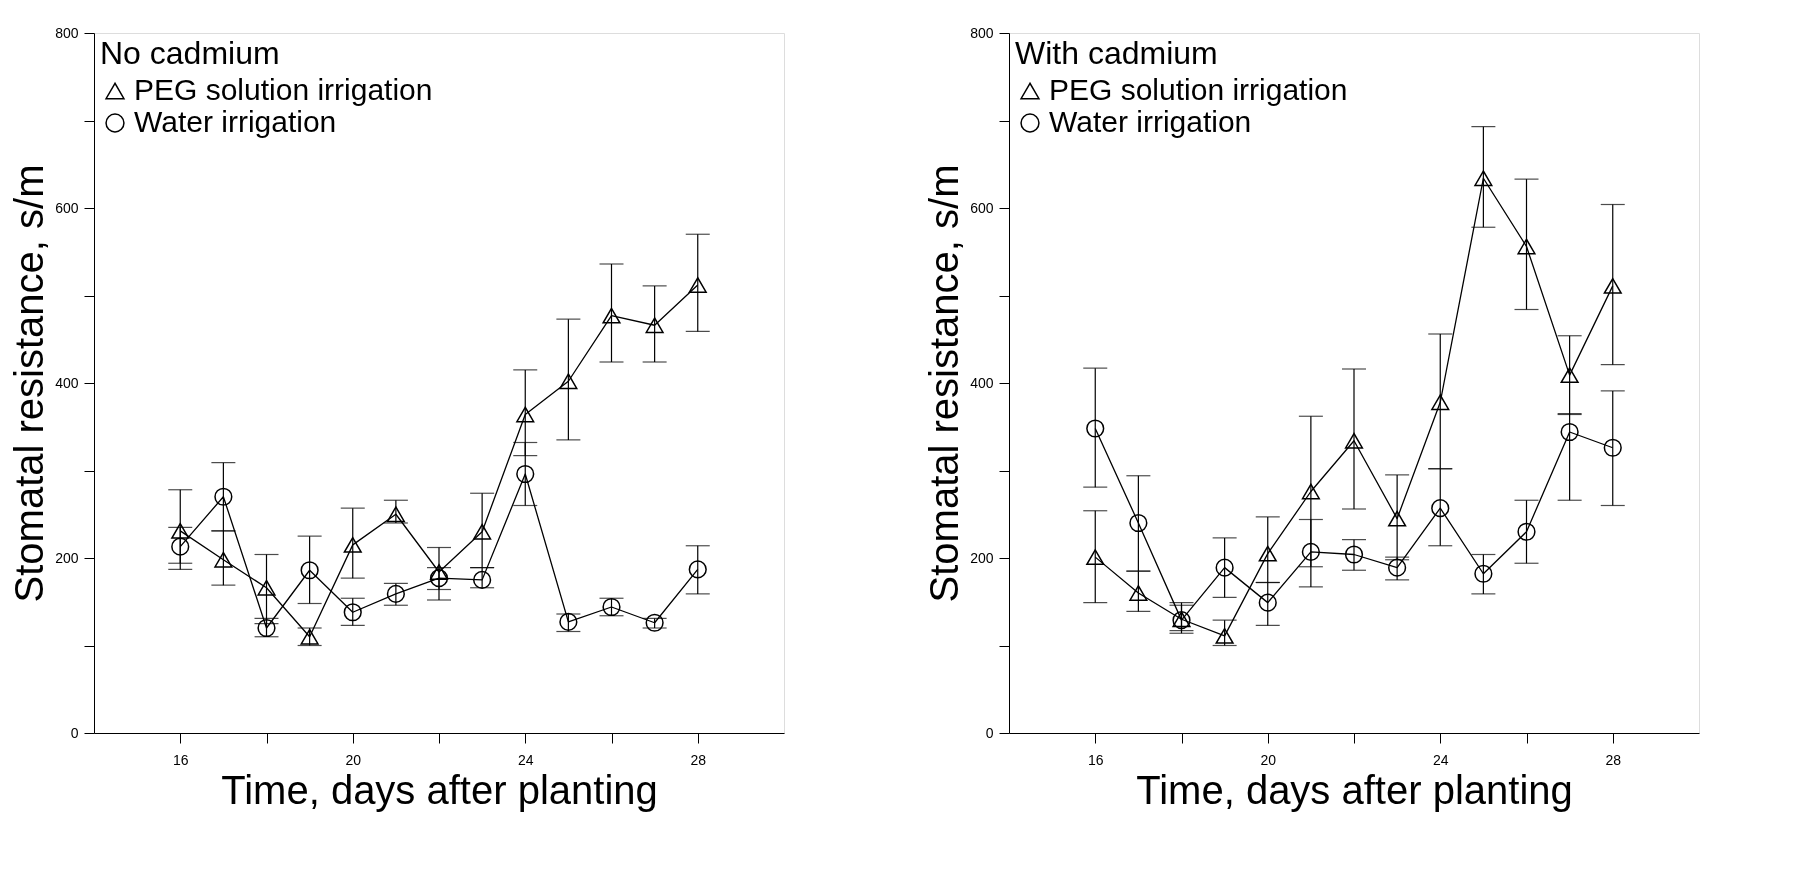  What do you see at coordinates (1116, 53) in the screenshot?
I see `legend-title: With cadmium` at bounding box center [1116, 53].